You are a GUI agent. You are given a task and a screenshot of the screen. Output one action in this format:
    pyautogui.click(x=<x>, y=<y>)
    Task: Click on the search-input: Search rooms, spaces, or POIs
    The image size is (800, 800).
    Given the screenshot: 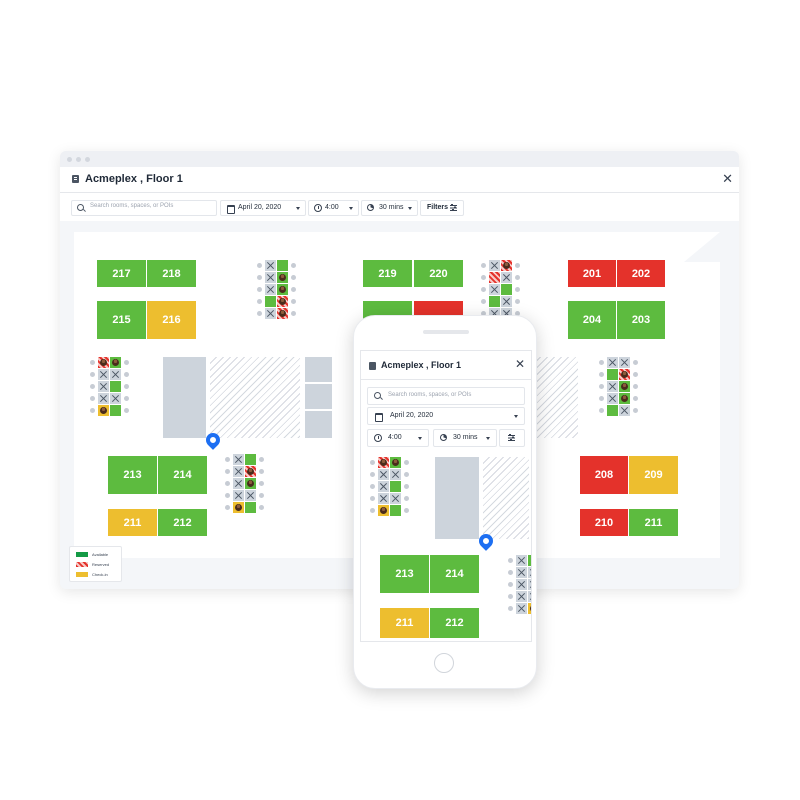 What is the action you would take?
    pyautogui.click(x=144, y=208)
    